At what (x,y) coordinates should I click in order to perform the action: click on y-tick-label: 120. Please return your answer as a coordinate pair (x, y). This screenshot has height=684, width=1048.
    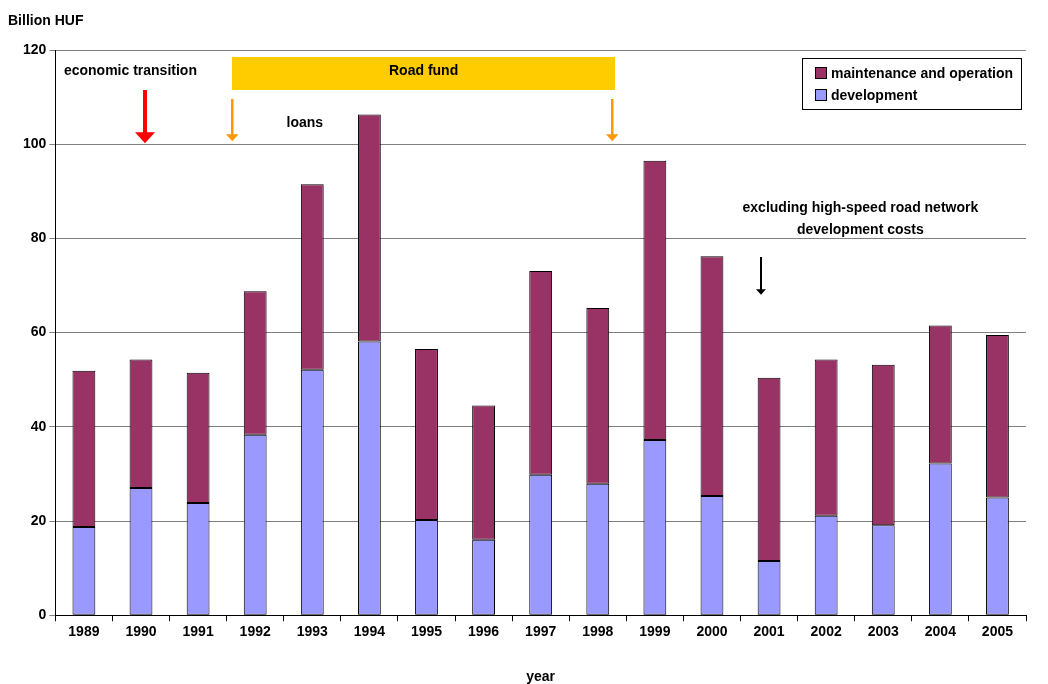
    Looking at the image, I should click on (35, 48).